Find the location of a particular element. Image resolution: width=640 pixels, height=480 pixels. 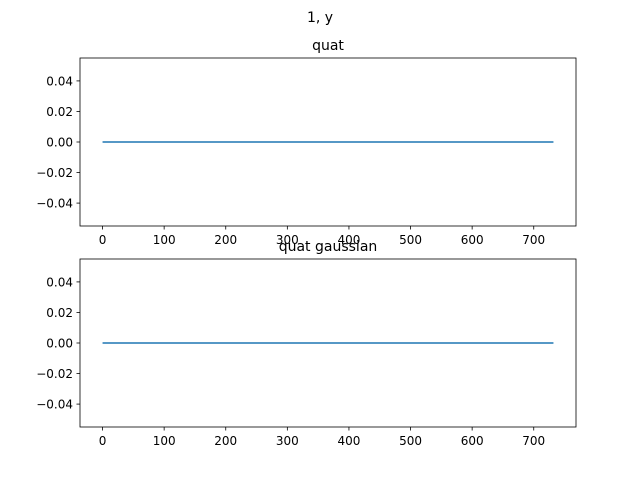

figure-suptitle: 1, y is located at coordinates (320, 18).